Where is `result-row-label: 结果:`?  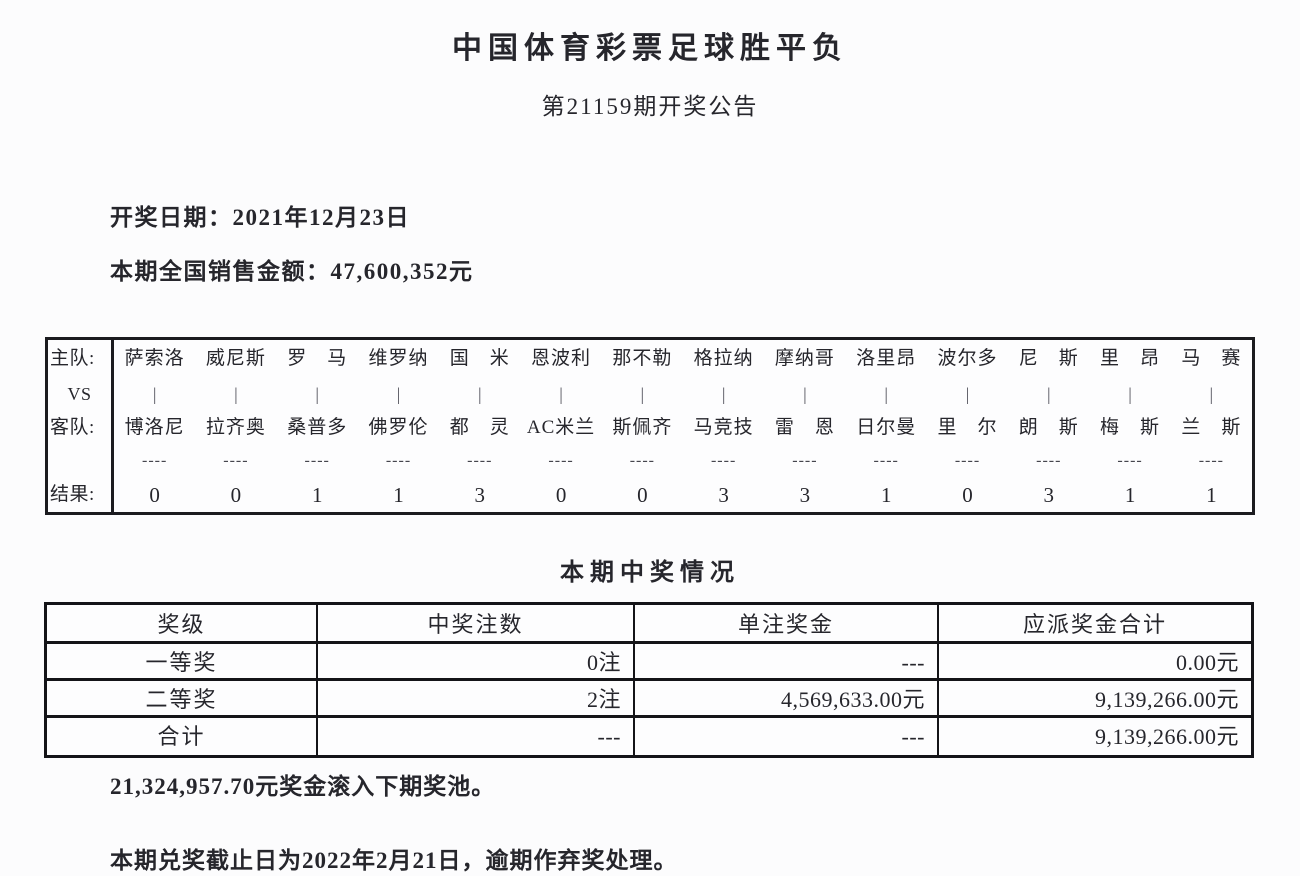 result-row-label: 结果: is located at coordinates (72, 494).